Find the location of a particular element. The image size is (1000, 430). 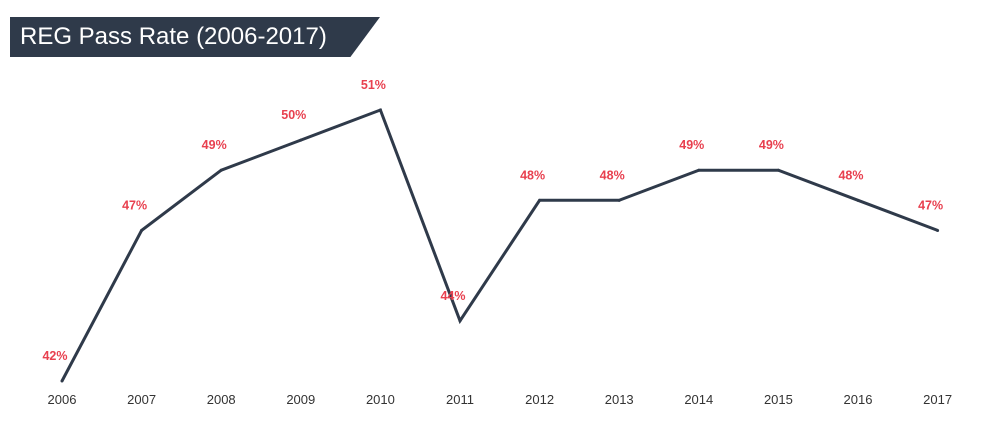

data-label-2009: 50% is located at coordinates (293, 115).